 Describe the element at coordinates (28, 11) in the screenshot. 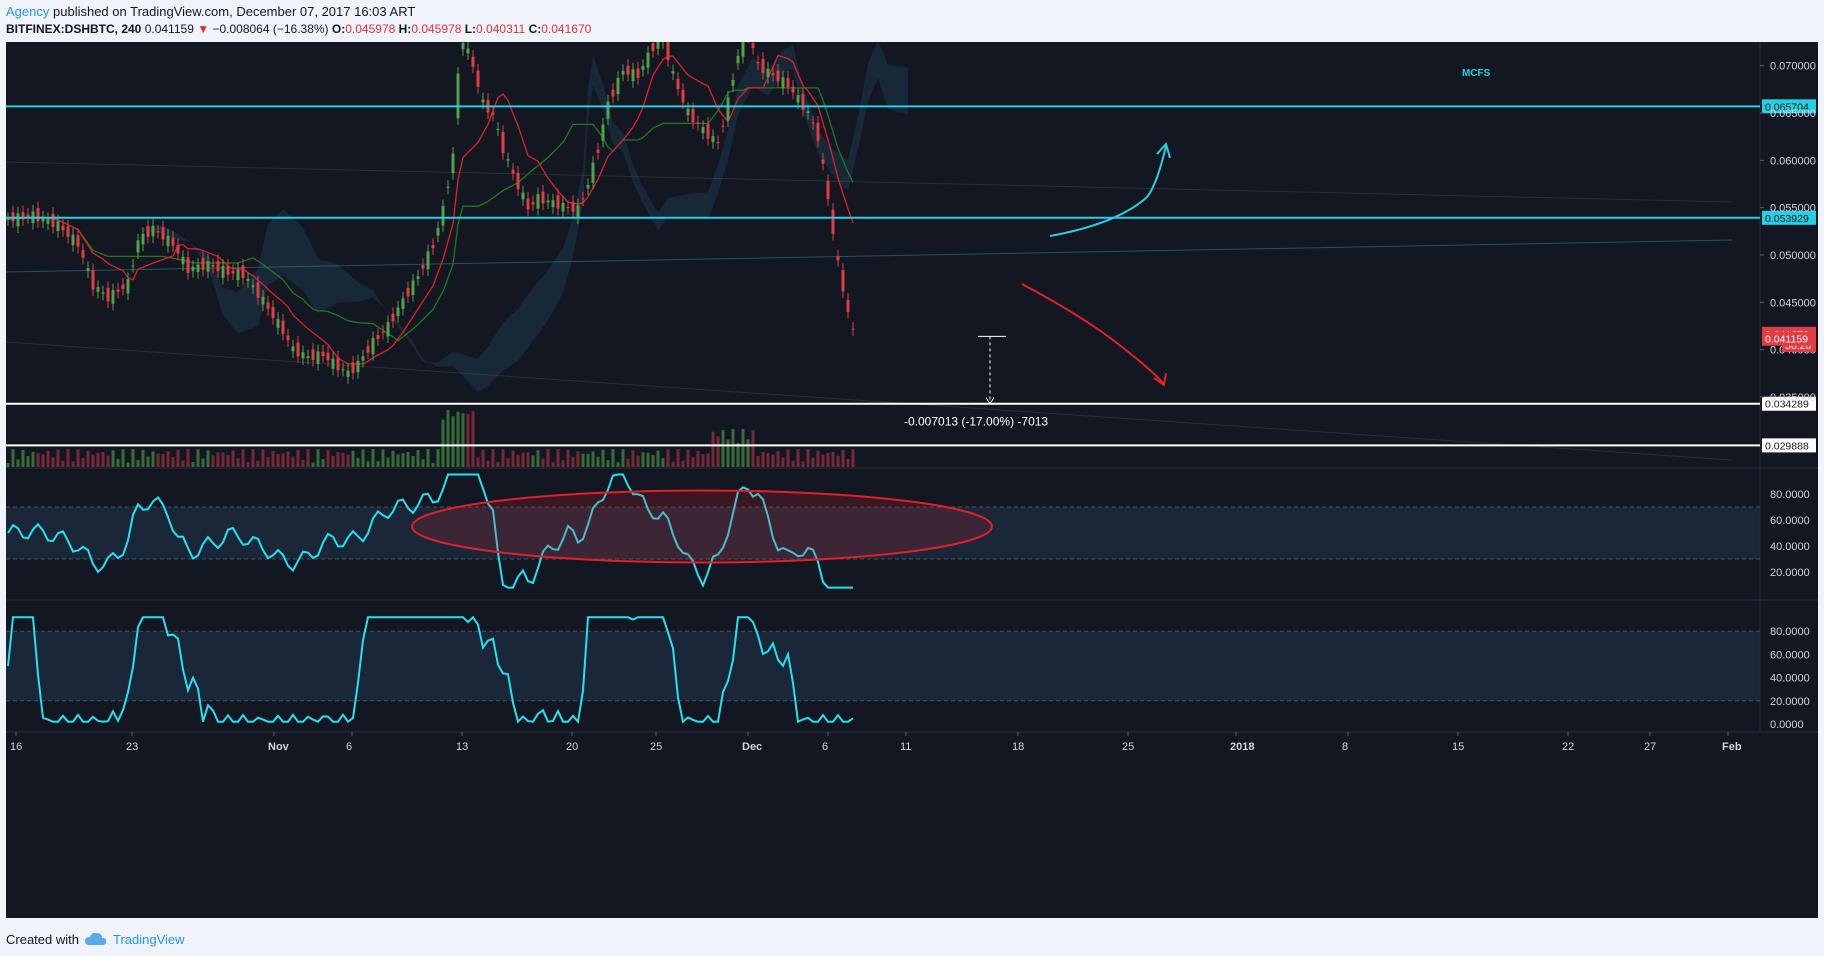

I see `author-link: Agency` at that location.